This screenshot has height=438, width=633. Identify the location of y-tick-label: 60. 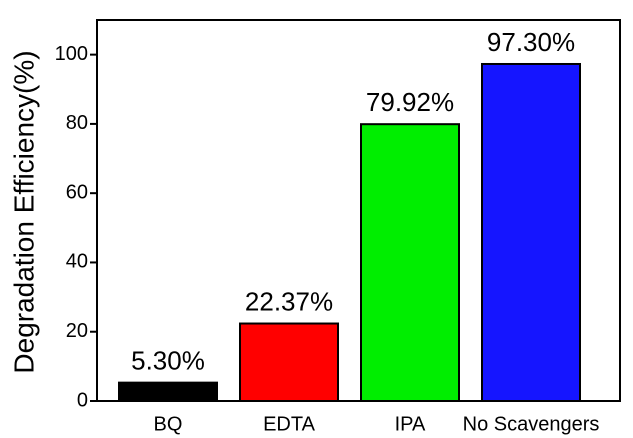
(77, 192).